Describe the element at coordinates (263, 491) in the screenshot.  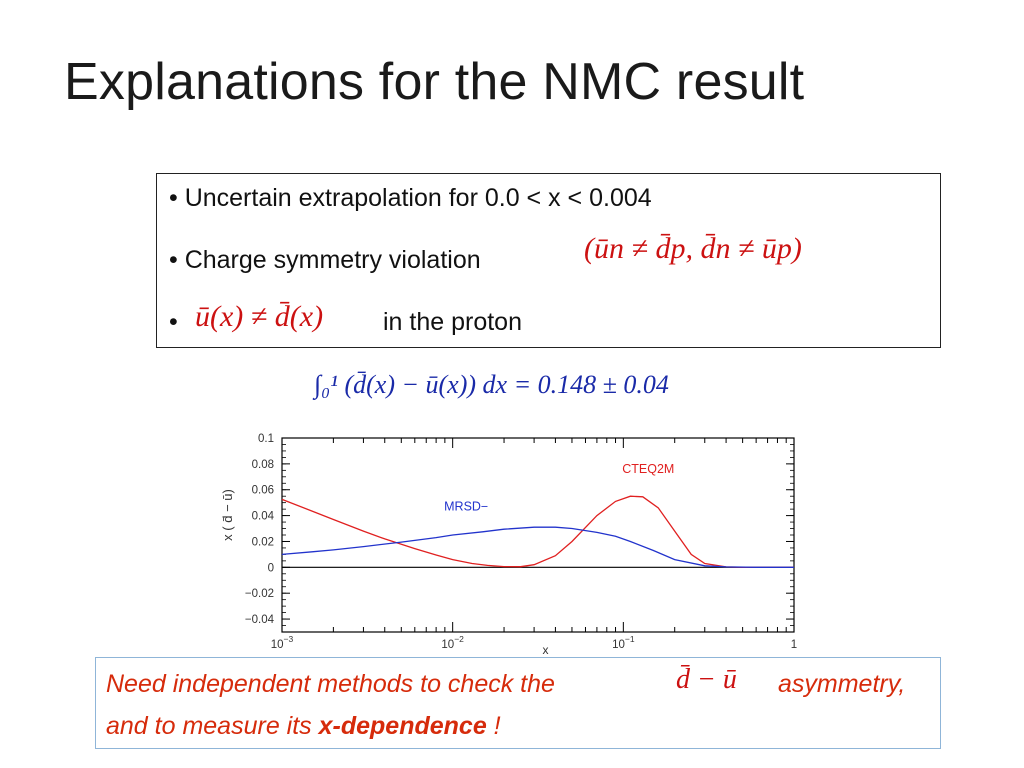
I see `y-tick-label: 0.06` at that location.